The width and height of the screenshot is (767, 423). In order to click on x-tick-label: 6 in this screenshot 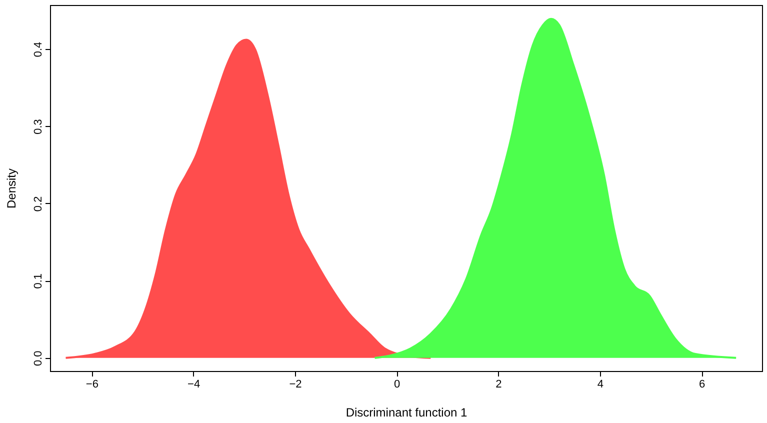, I will do `click(702, 384)`.